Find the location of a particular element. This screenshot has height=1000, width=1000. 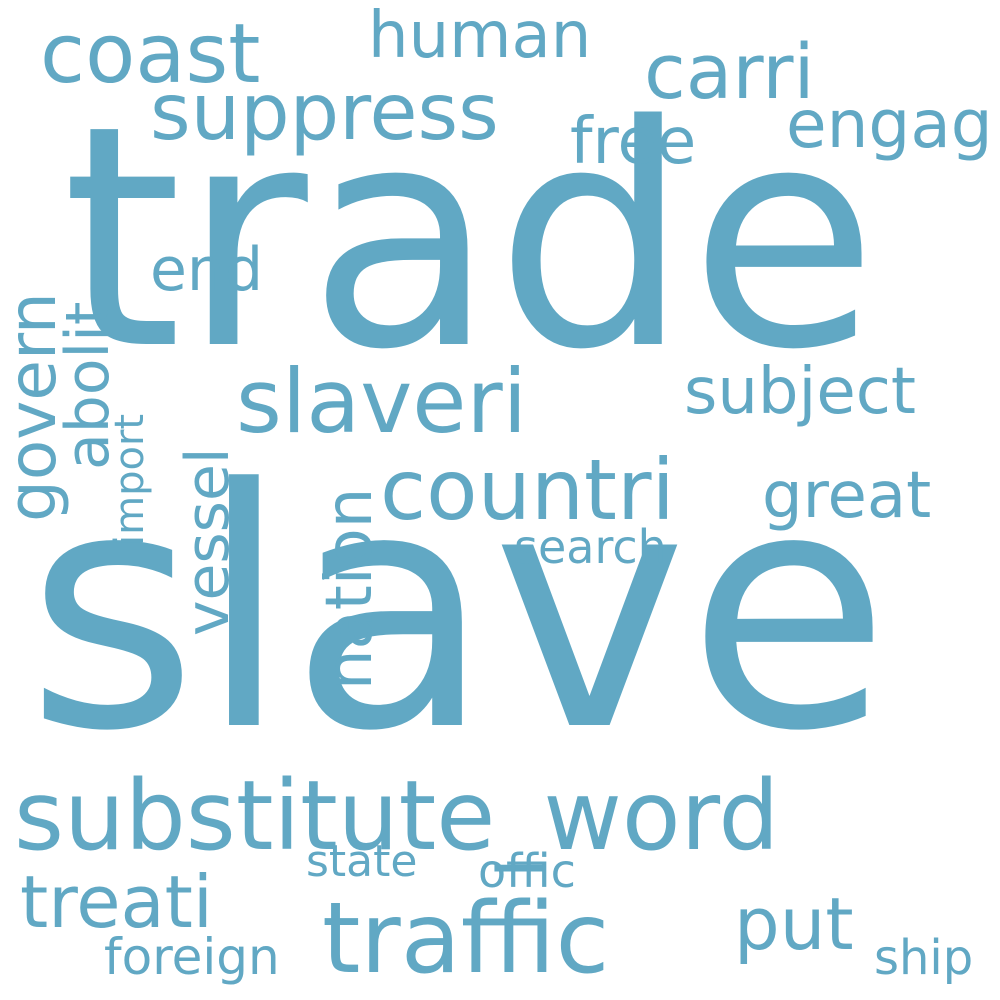

word-state: state is located at coordinates (362, 861).